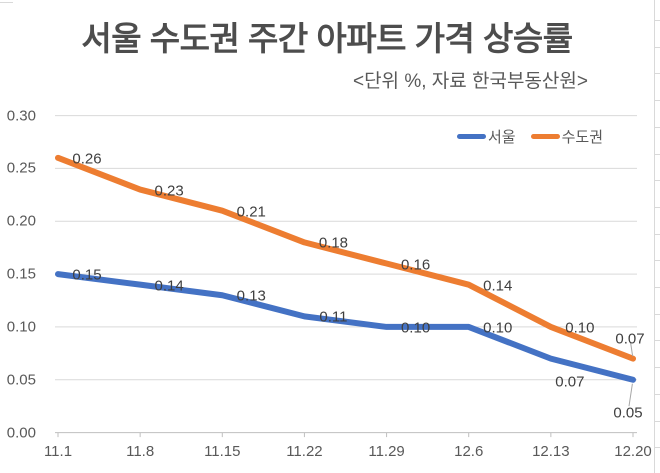 The height and width of the screenshot is (473, 660). Describe the element at coordinates (470, 81) in the screenshot. I see `chart-subtitle: <단위 %, 자료 한국부동산원>` at that location.